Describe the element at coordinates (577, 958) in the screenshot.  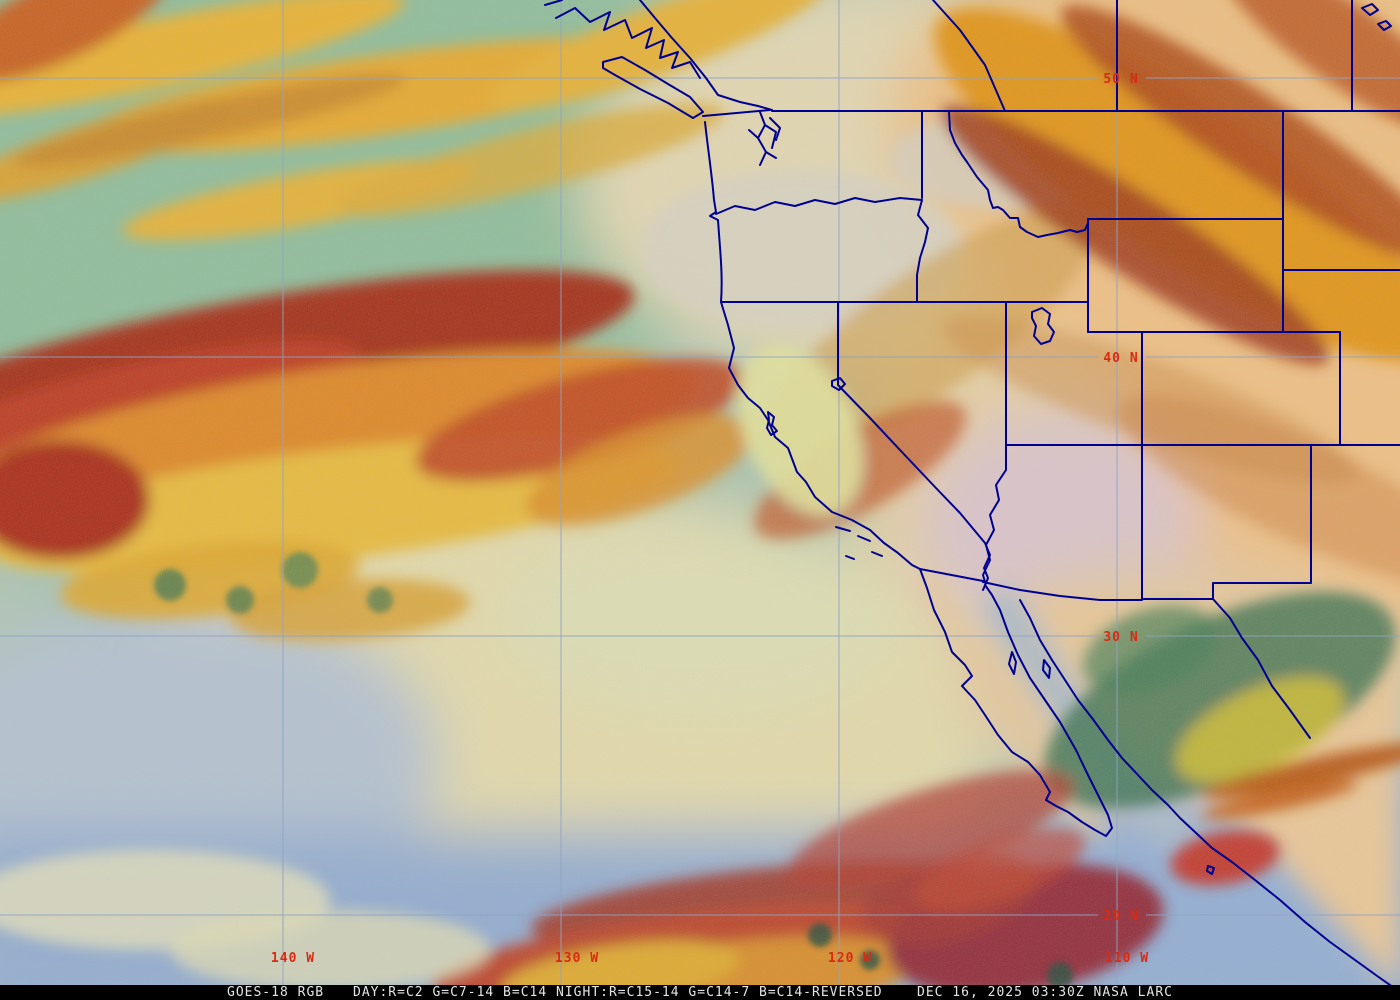
I see `lon-label-130w: 130 W` at that location.